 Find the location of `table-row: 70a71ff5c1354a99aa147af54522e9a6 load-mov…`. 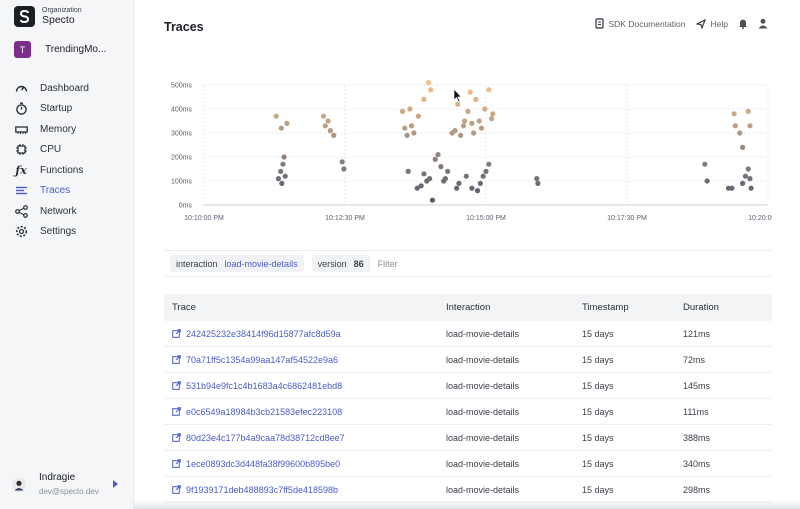

table-row: 70a71ff5c1354a99aa147af54522e9a6 load-mov… is located at coordinates (468, 360).